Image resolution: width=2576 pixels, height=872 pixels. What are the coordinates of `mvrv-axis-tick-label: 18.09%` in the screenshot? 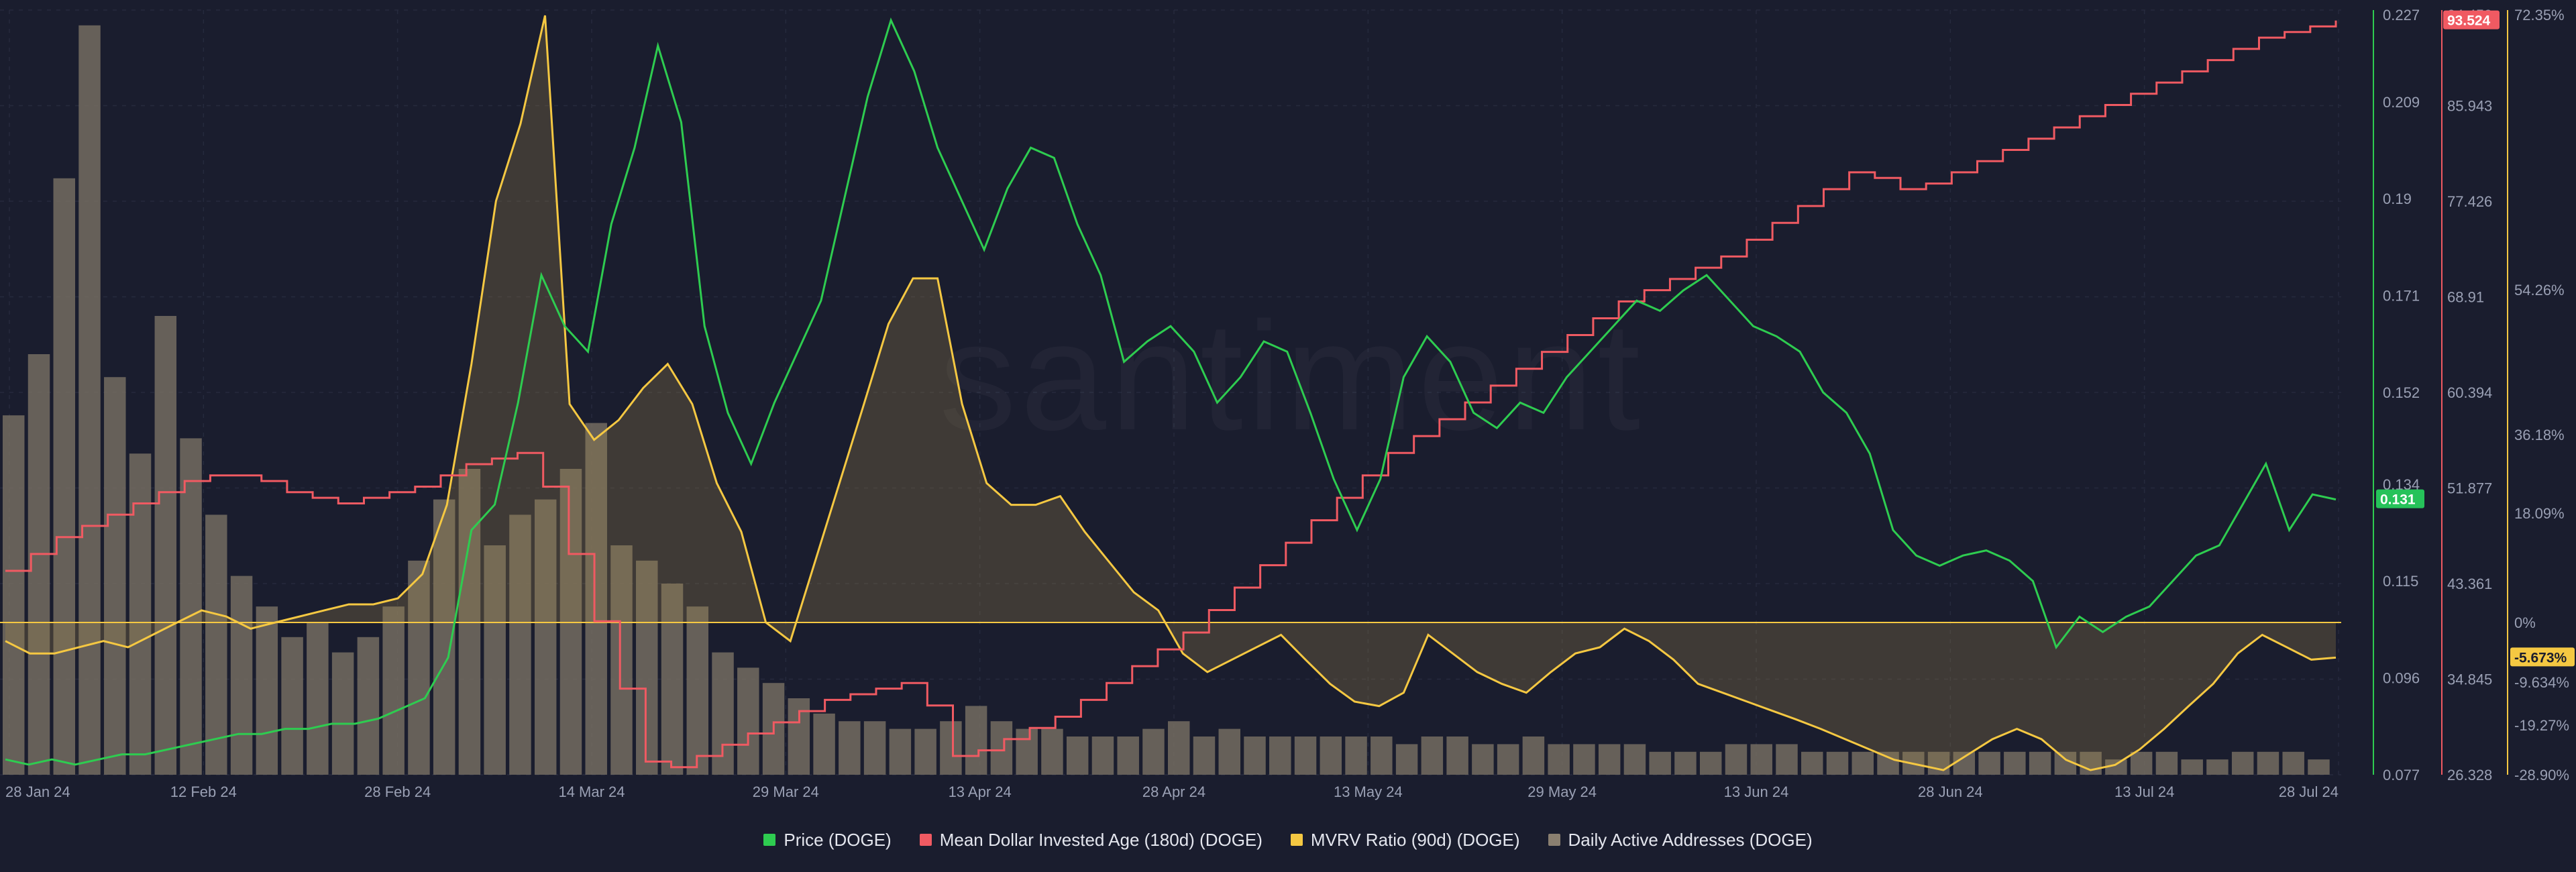 It's located at (2539, 513).